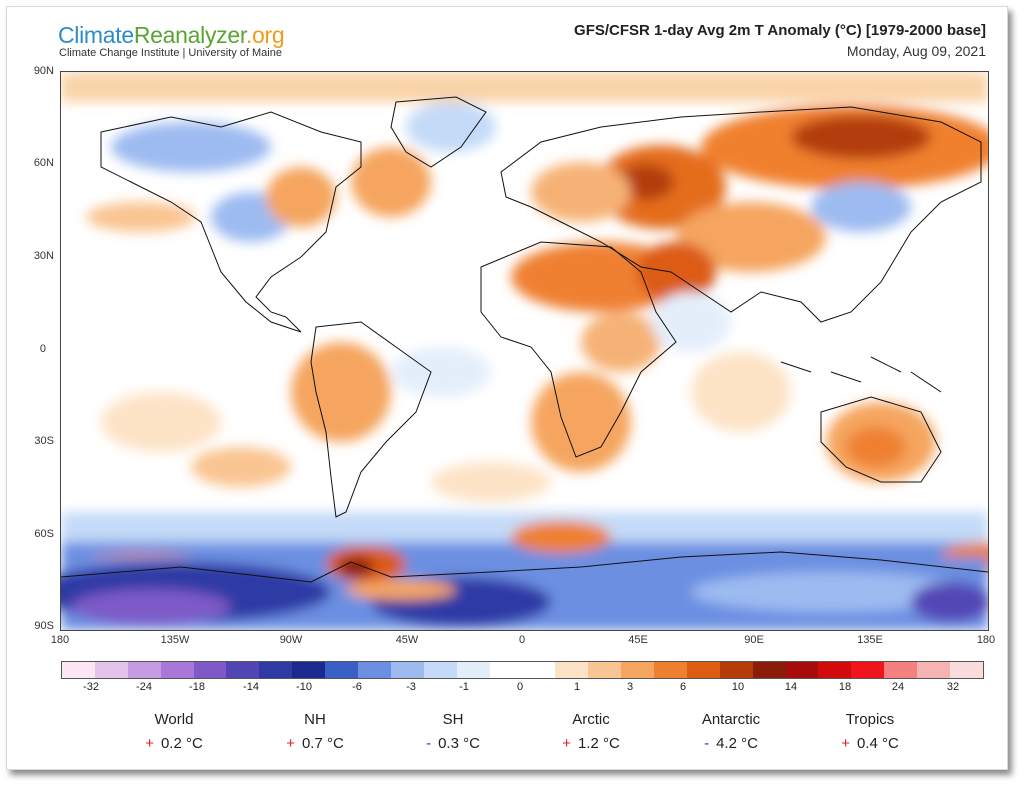  Describe the element at coordinates (175, 640) in the screenshot. I see `lon-label-135w: 135W` at that location.